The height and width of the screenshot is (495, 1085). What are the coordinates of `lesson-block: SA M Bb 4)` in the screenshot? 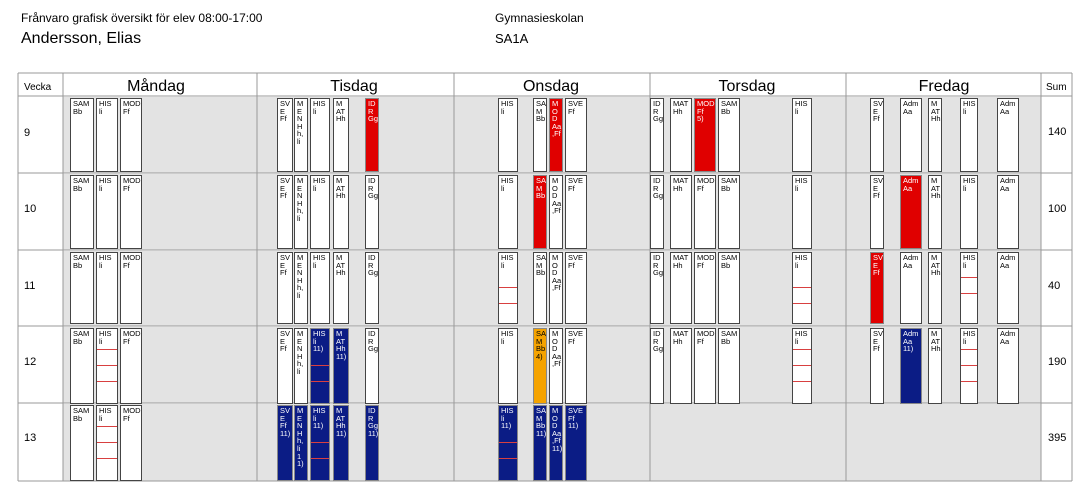 It's located at (540, 366).